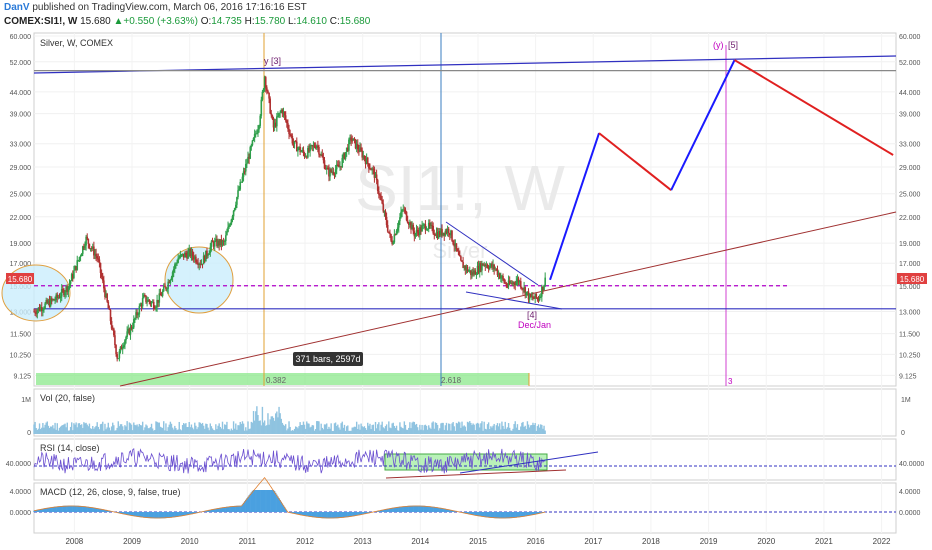  Describe the element at coordinates (199, 280) in the screenshot. I see `zone-ellipse-right` at that location.